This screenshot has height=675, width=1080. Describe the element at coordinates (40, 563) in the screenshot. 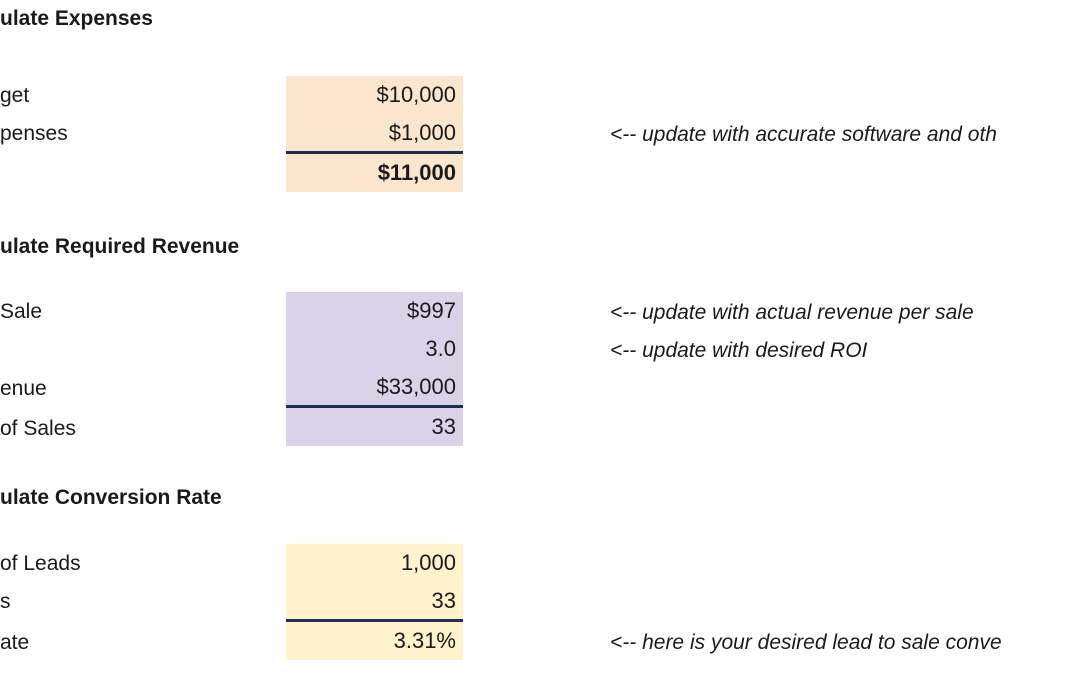

I see `number-of-leads-label: of Leads` at that location.